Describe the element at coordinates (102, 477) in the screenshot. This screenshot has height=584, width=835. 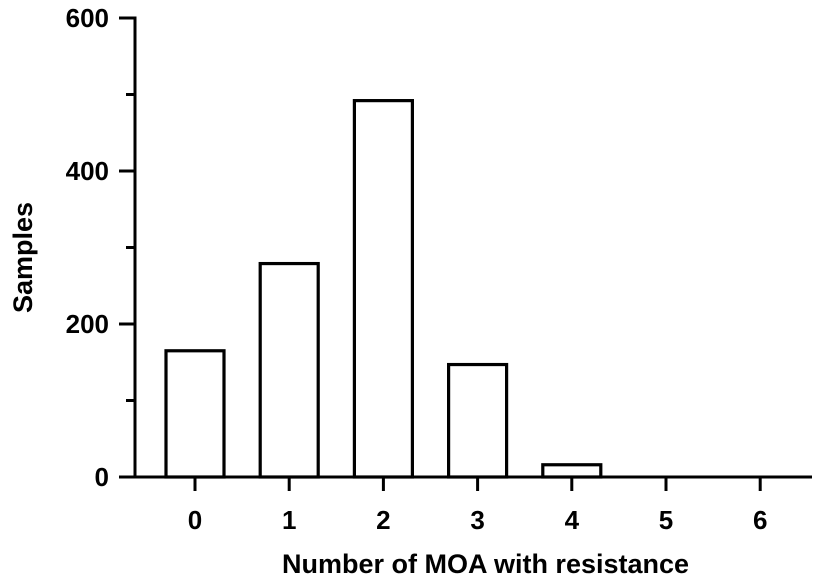
I see `y-tick-label: 0` at that location.